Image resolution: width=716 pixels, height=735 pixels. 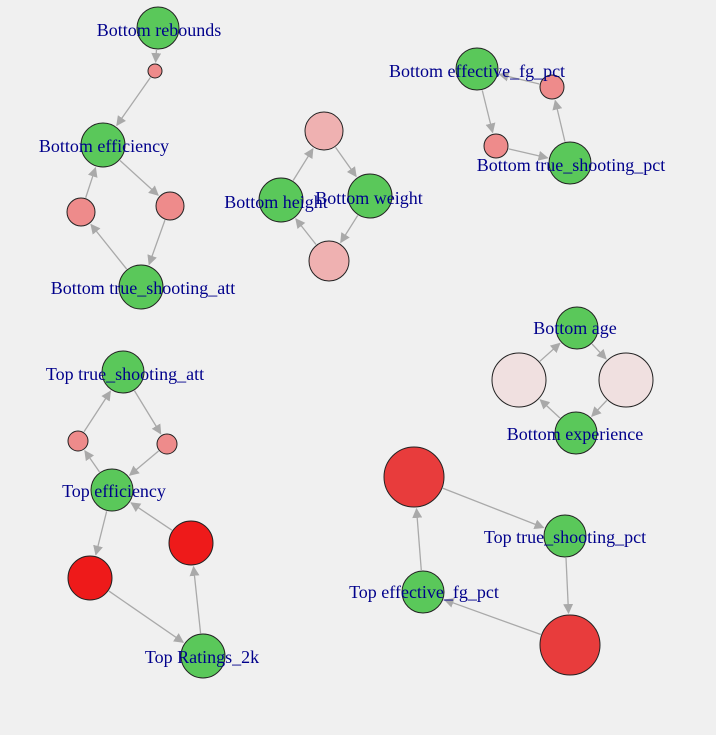 I want to click on variable-node-v-bot-efficiency, so click(x=103, y=145).